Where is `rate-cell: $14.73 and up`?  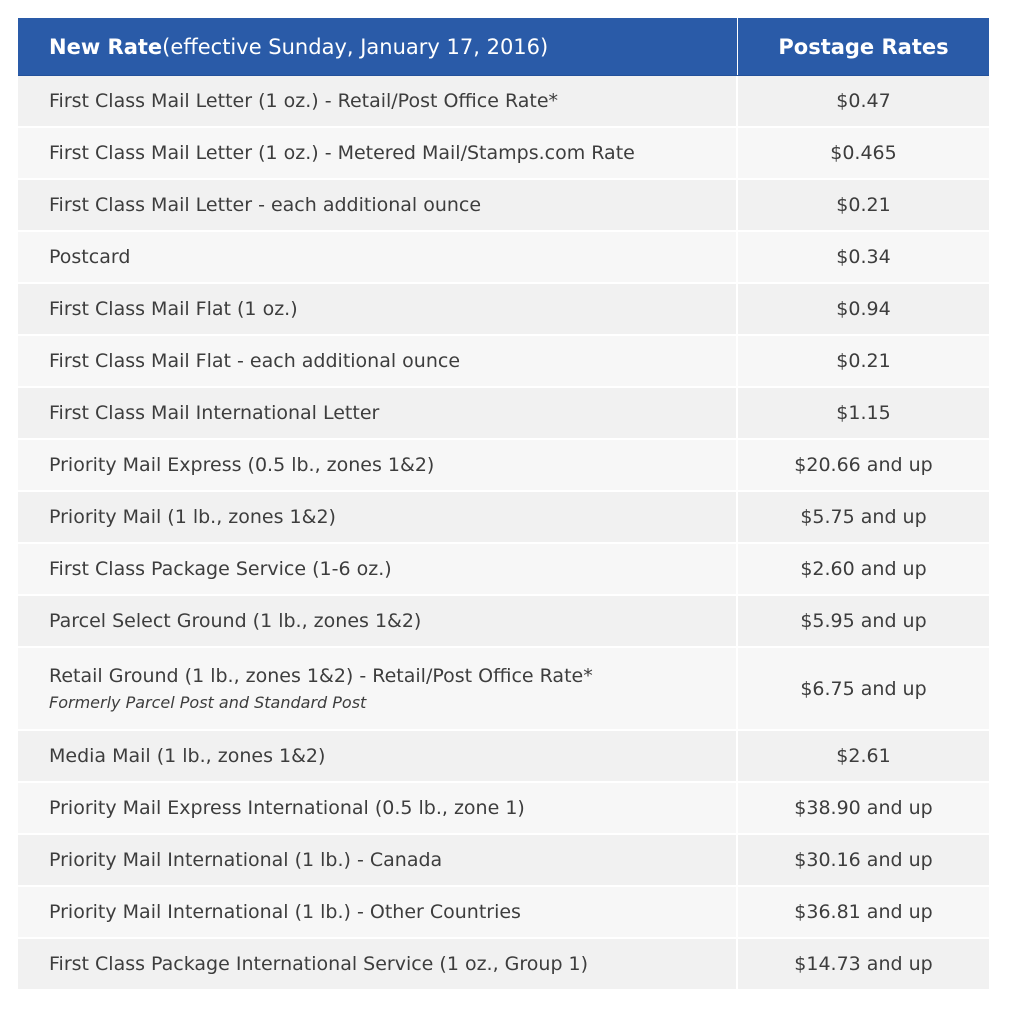 rate-cell: $14.73 and up is located at coordinates (863, 964).